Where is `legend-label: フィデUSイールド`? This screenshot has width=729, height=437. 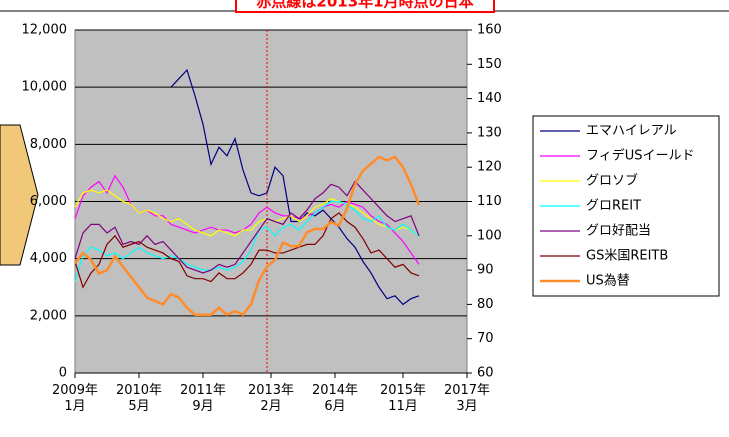 legend-label: フィデUSイールド is located at coordinates (640, 156).